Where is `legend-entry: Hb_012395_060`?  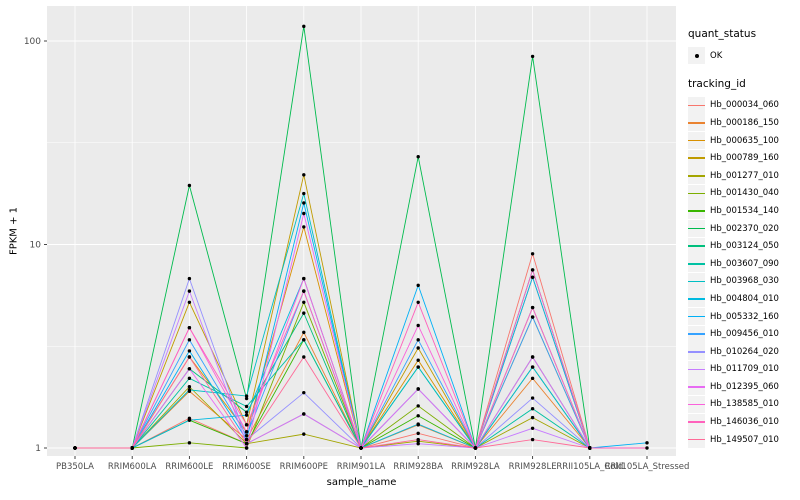 legend-entry: Hb_012395_060 is located at coordinates (743, 387).